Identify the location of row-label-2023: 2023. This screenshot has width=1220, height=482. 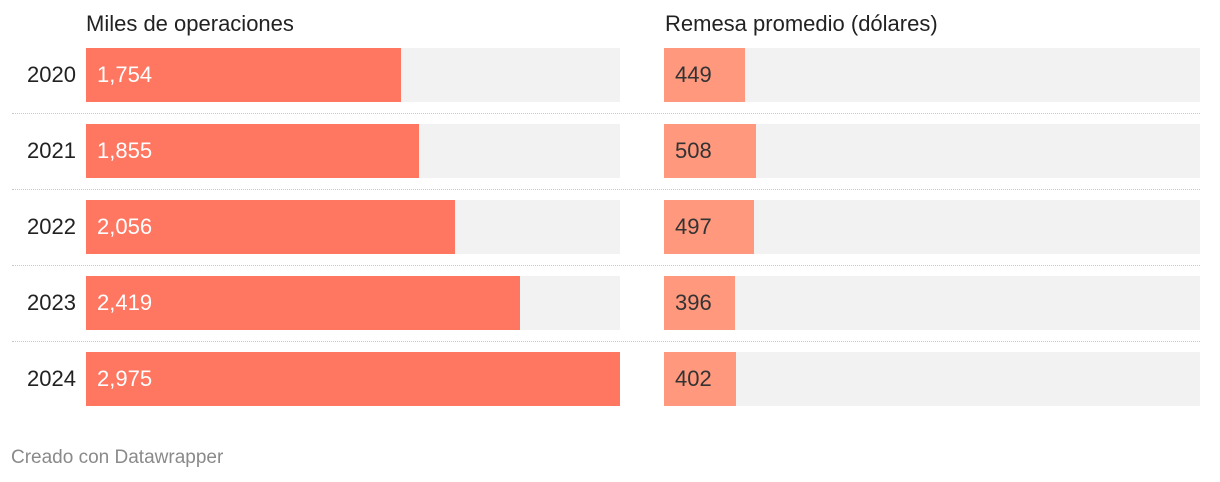
(51, 302).